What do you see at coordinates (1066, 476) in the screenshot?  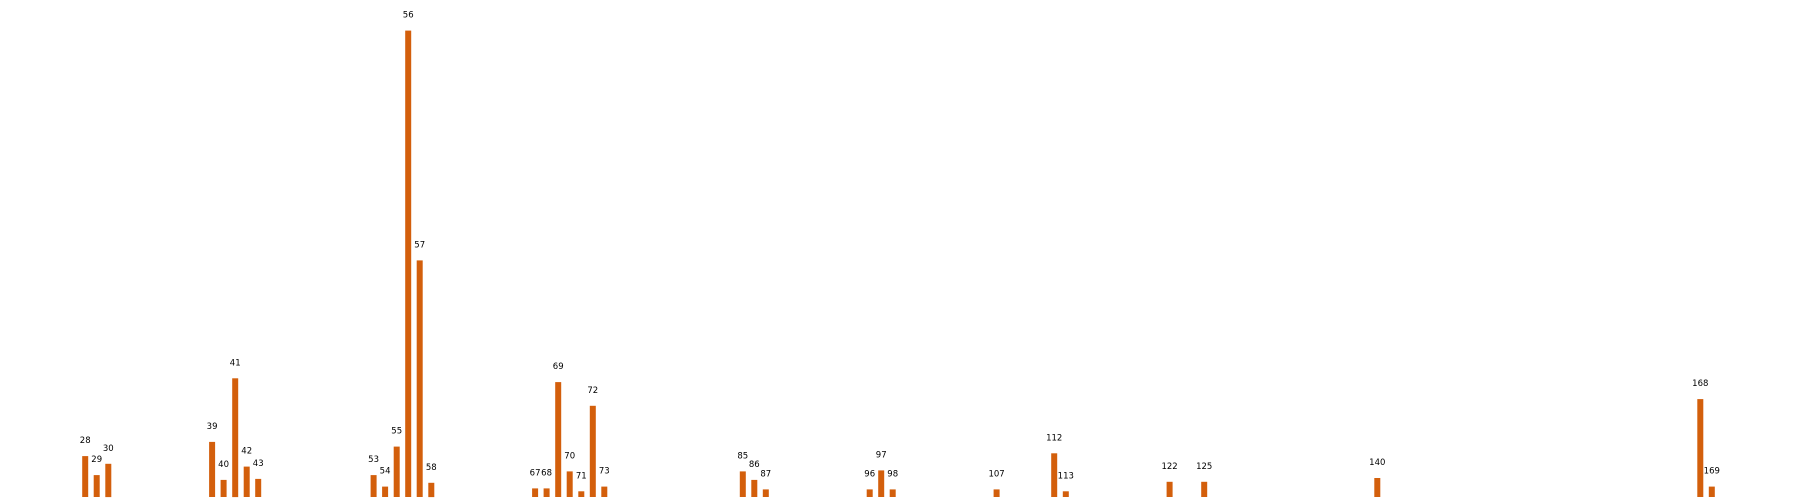 I see `bar-label-113: 113` at bounding box center [1066, 476].